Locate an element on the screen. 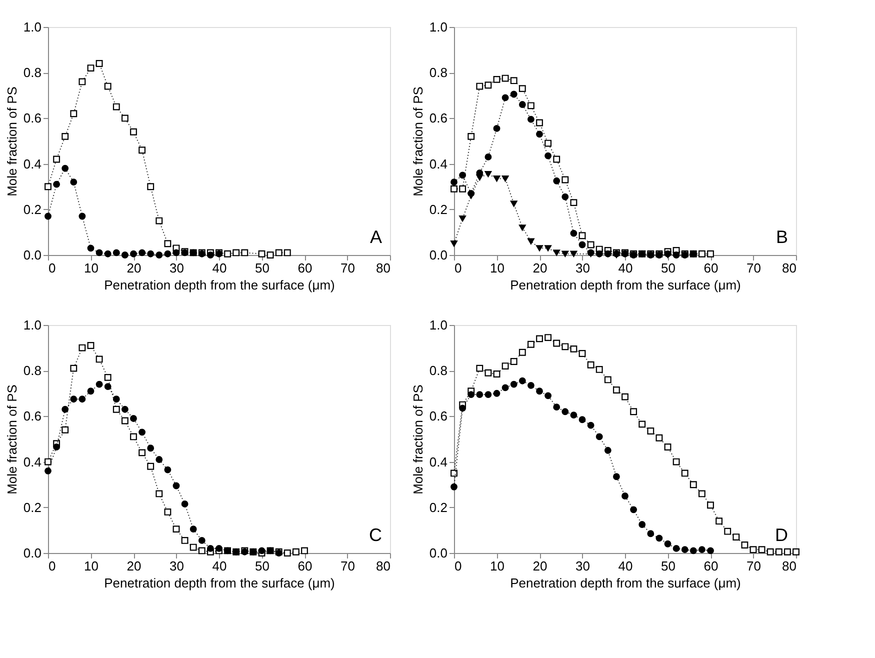  annotation: B is located at coordinates (782, 237).